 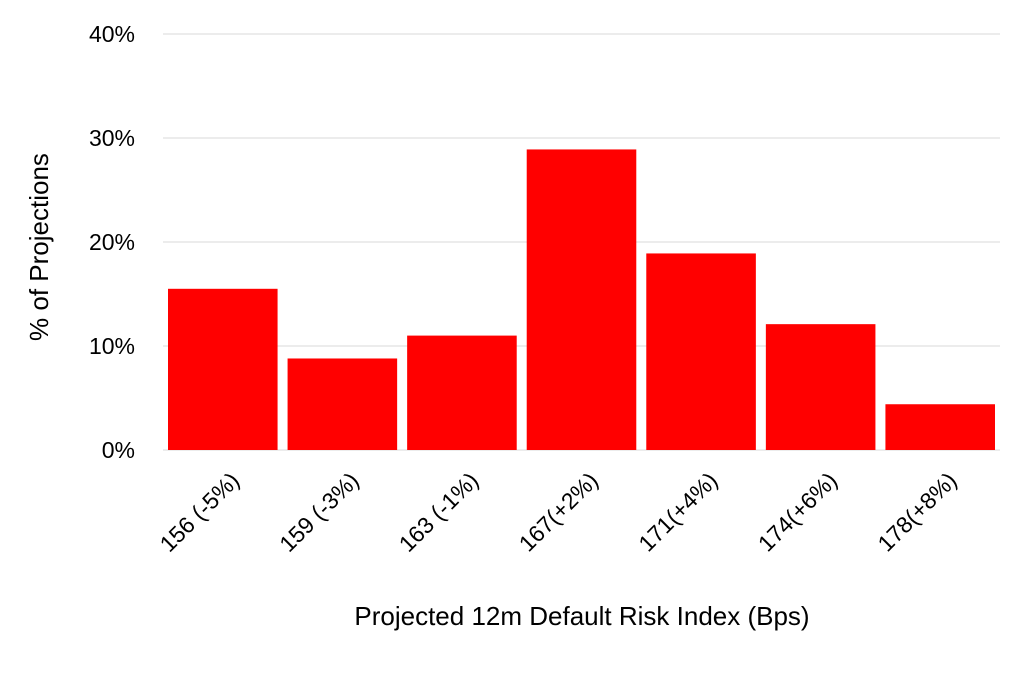 I want to click on x-tick-label: 174(+6%), so click(x=797, y=511).